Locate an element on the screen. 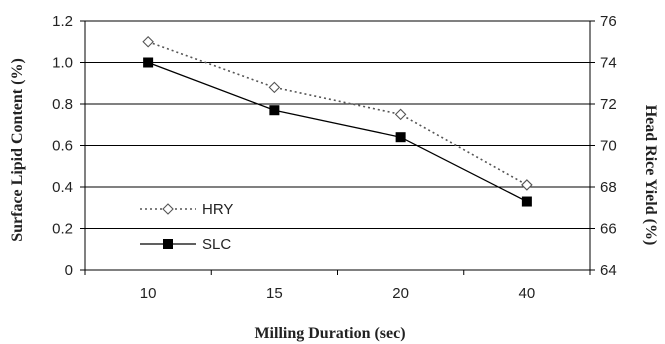  legend-marker-slc is located at coordinates (168, 244).